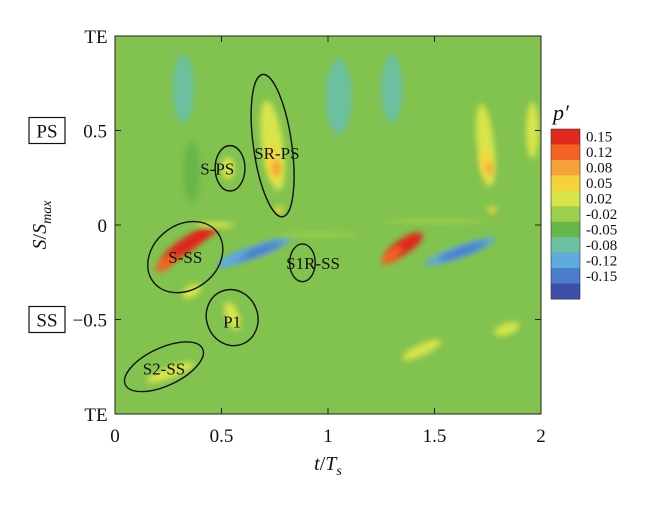  I want to click on y-axis-label: S/Smax, so click(42, 225).